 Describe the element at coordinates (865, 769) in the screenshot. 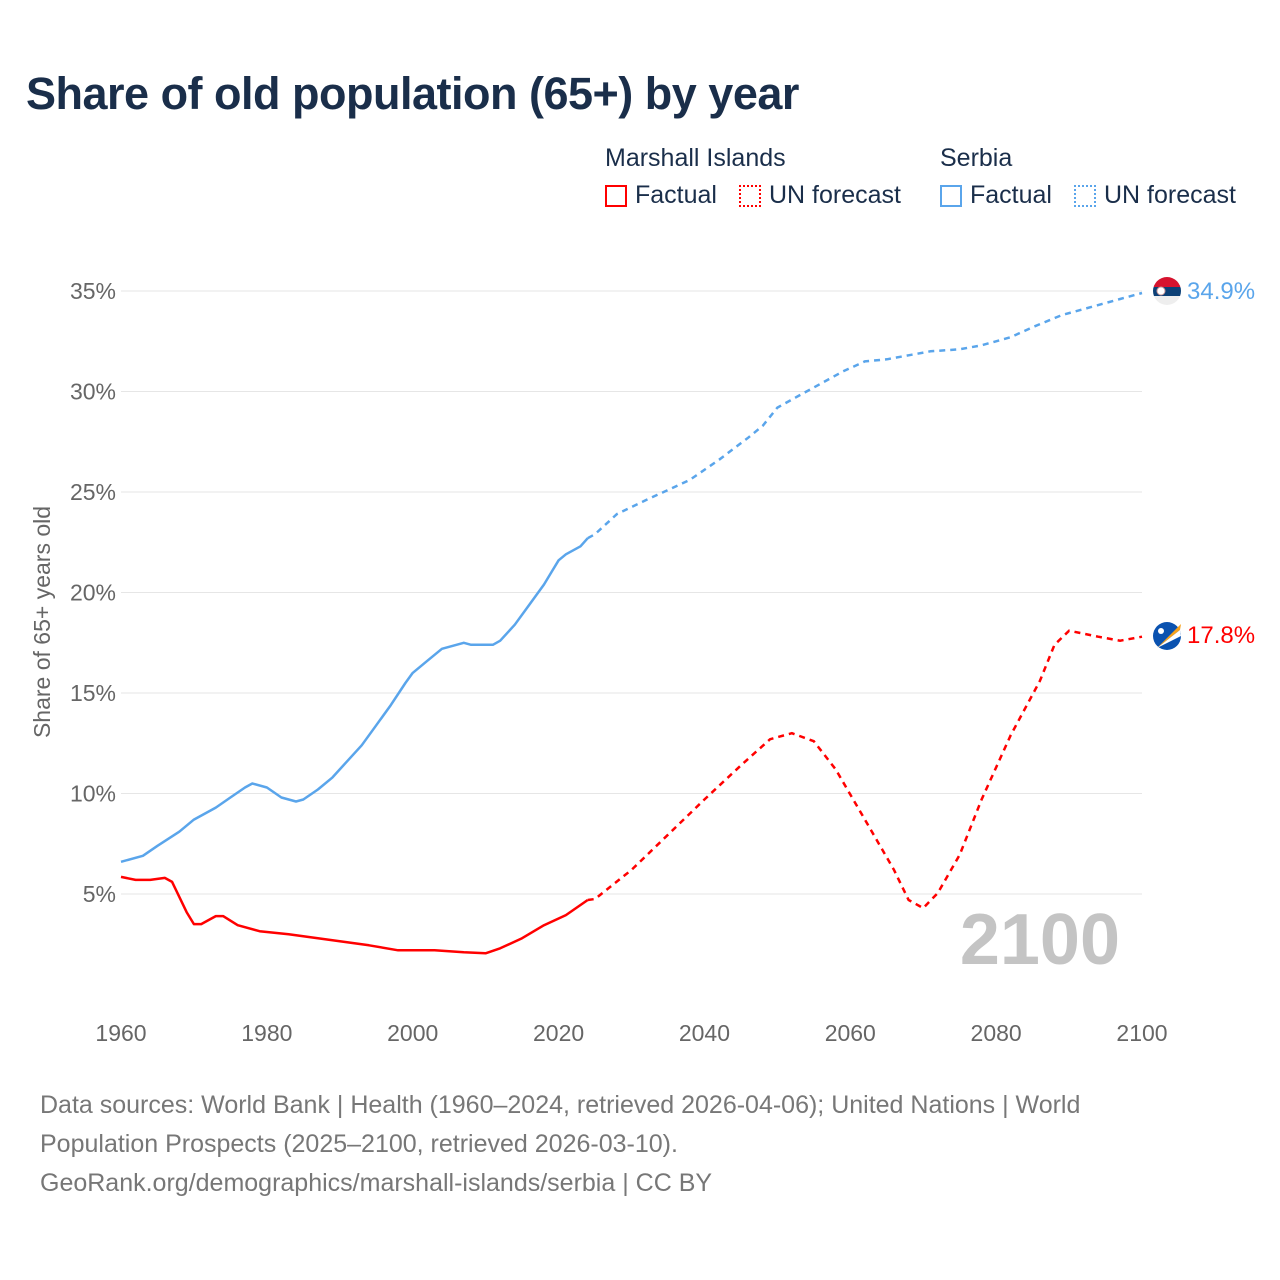

I see `marshall-islands-forecast-line` at that location.